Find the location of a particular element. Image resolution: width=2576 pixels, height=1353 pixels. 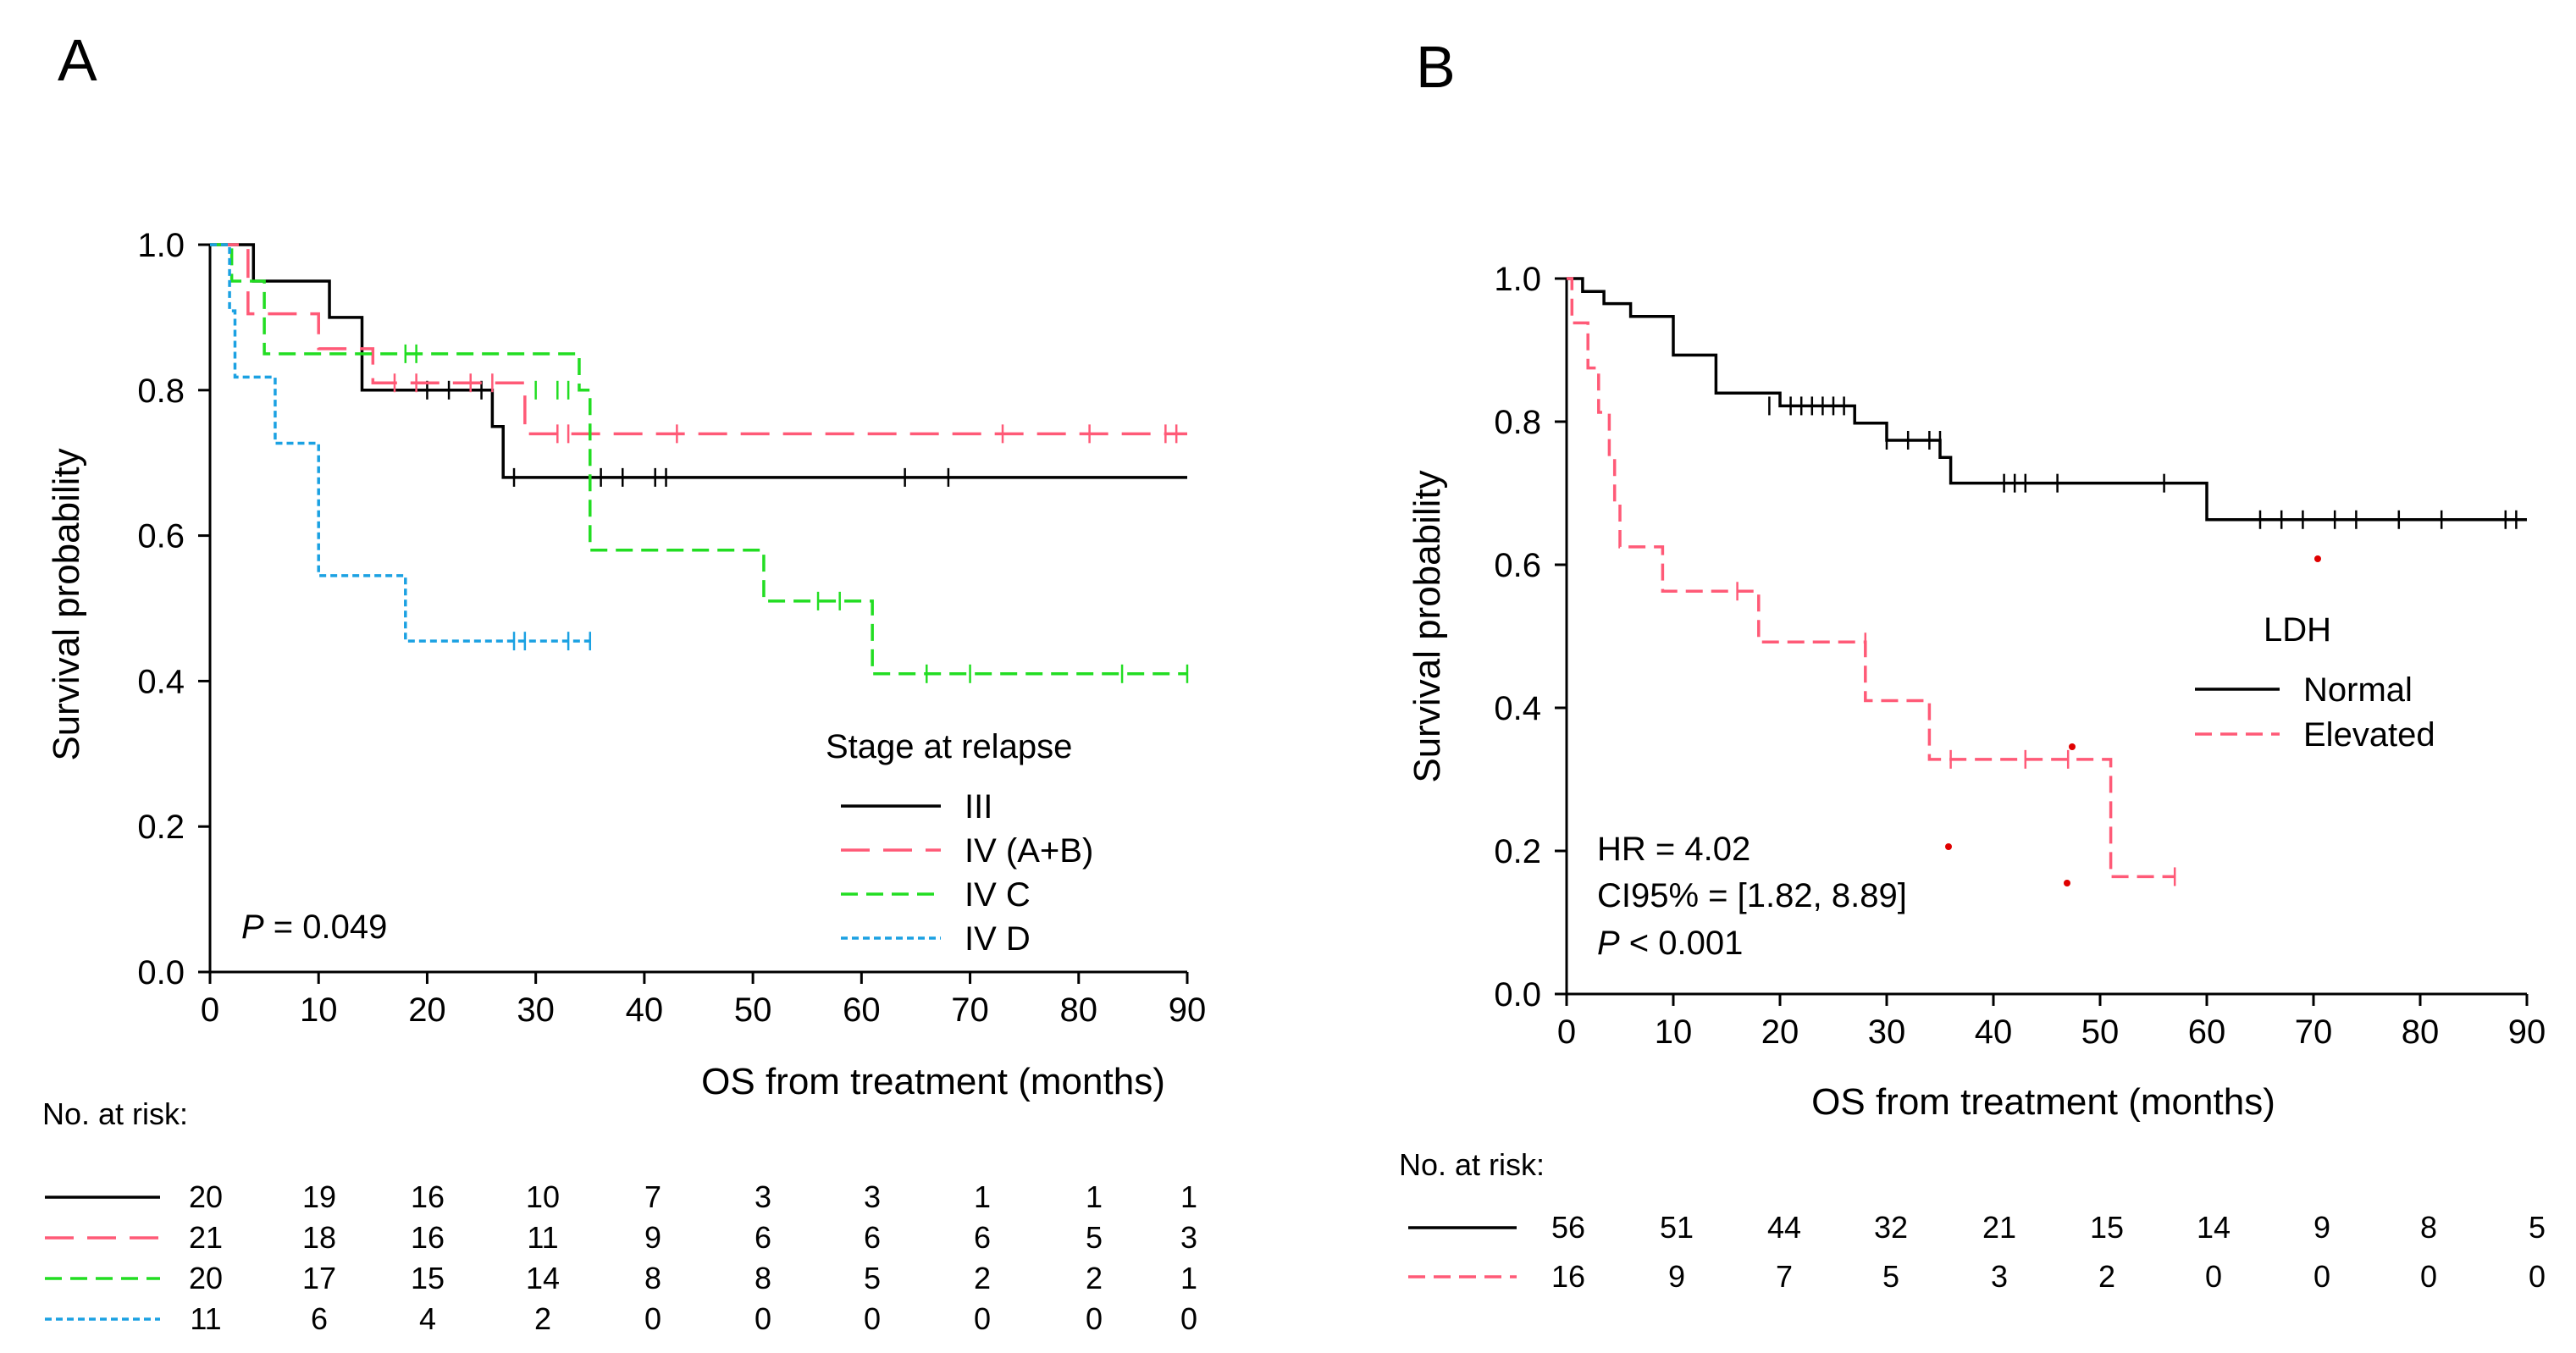

panel-a-p-italic: P is located at coordinates (252, 927).